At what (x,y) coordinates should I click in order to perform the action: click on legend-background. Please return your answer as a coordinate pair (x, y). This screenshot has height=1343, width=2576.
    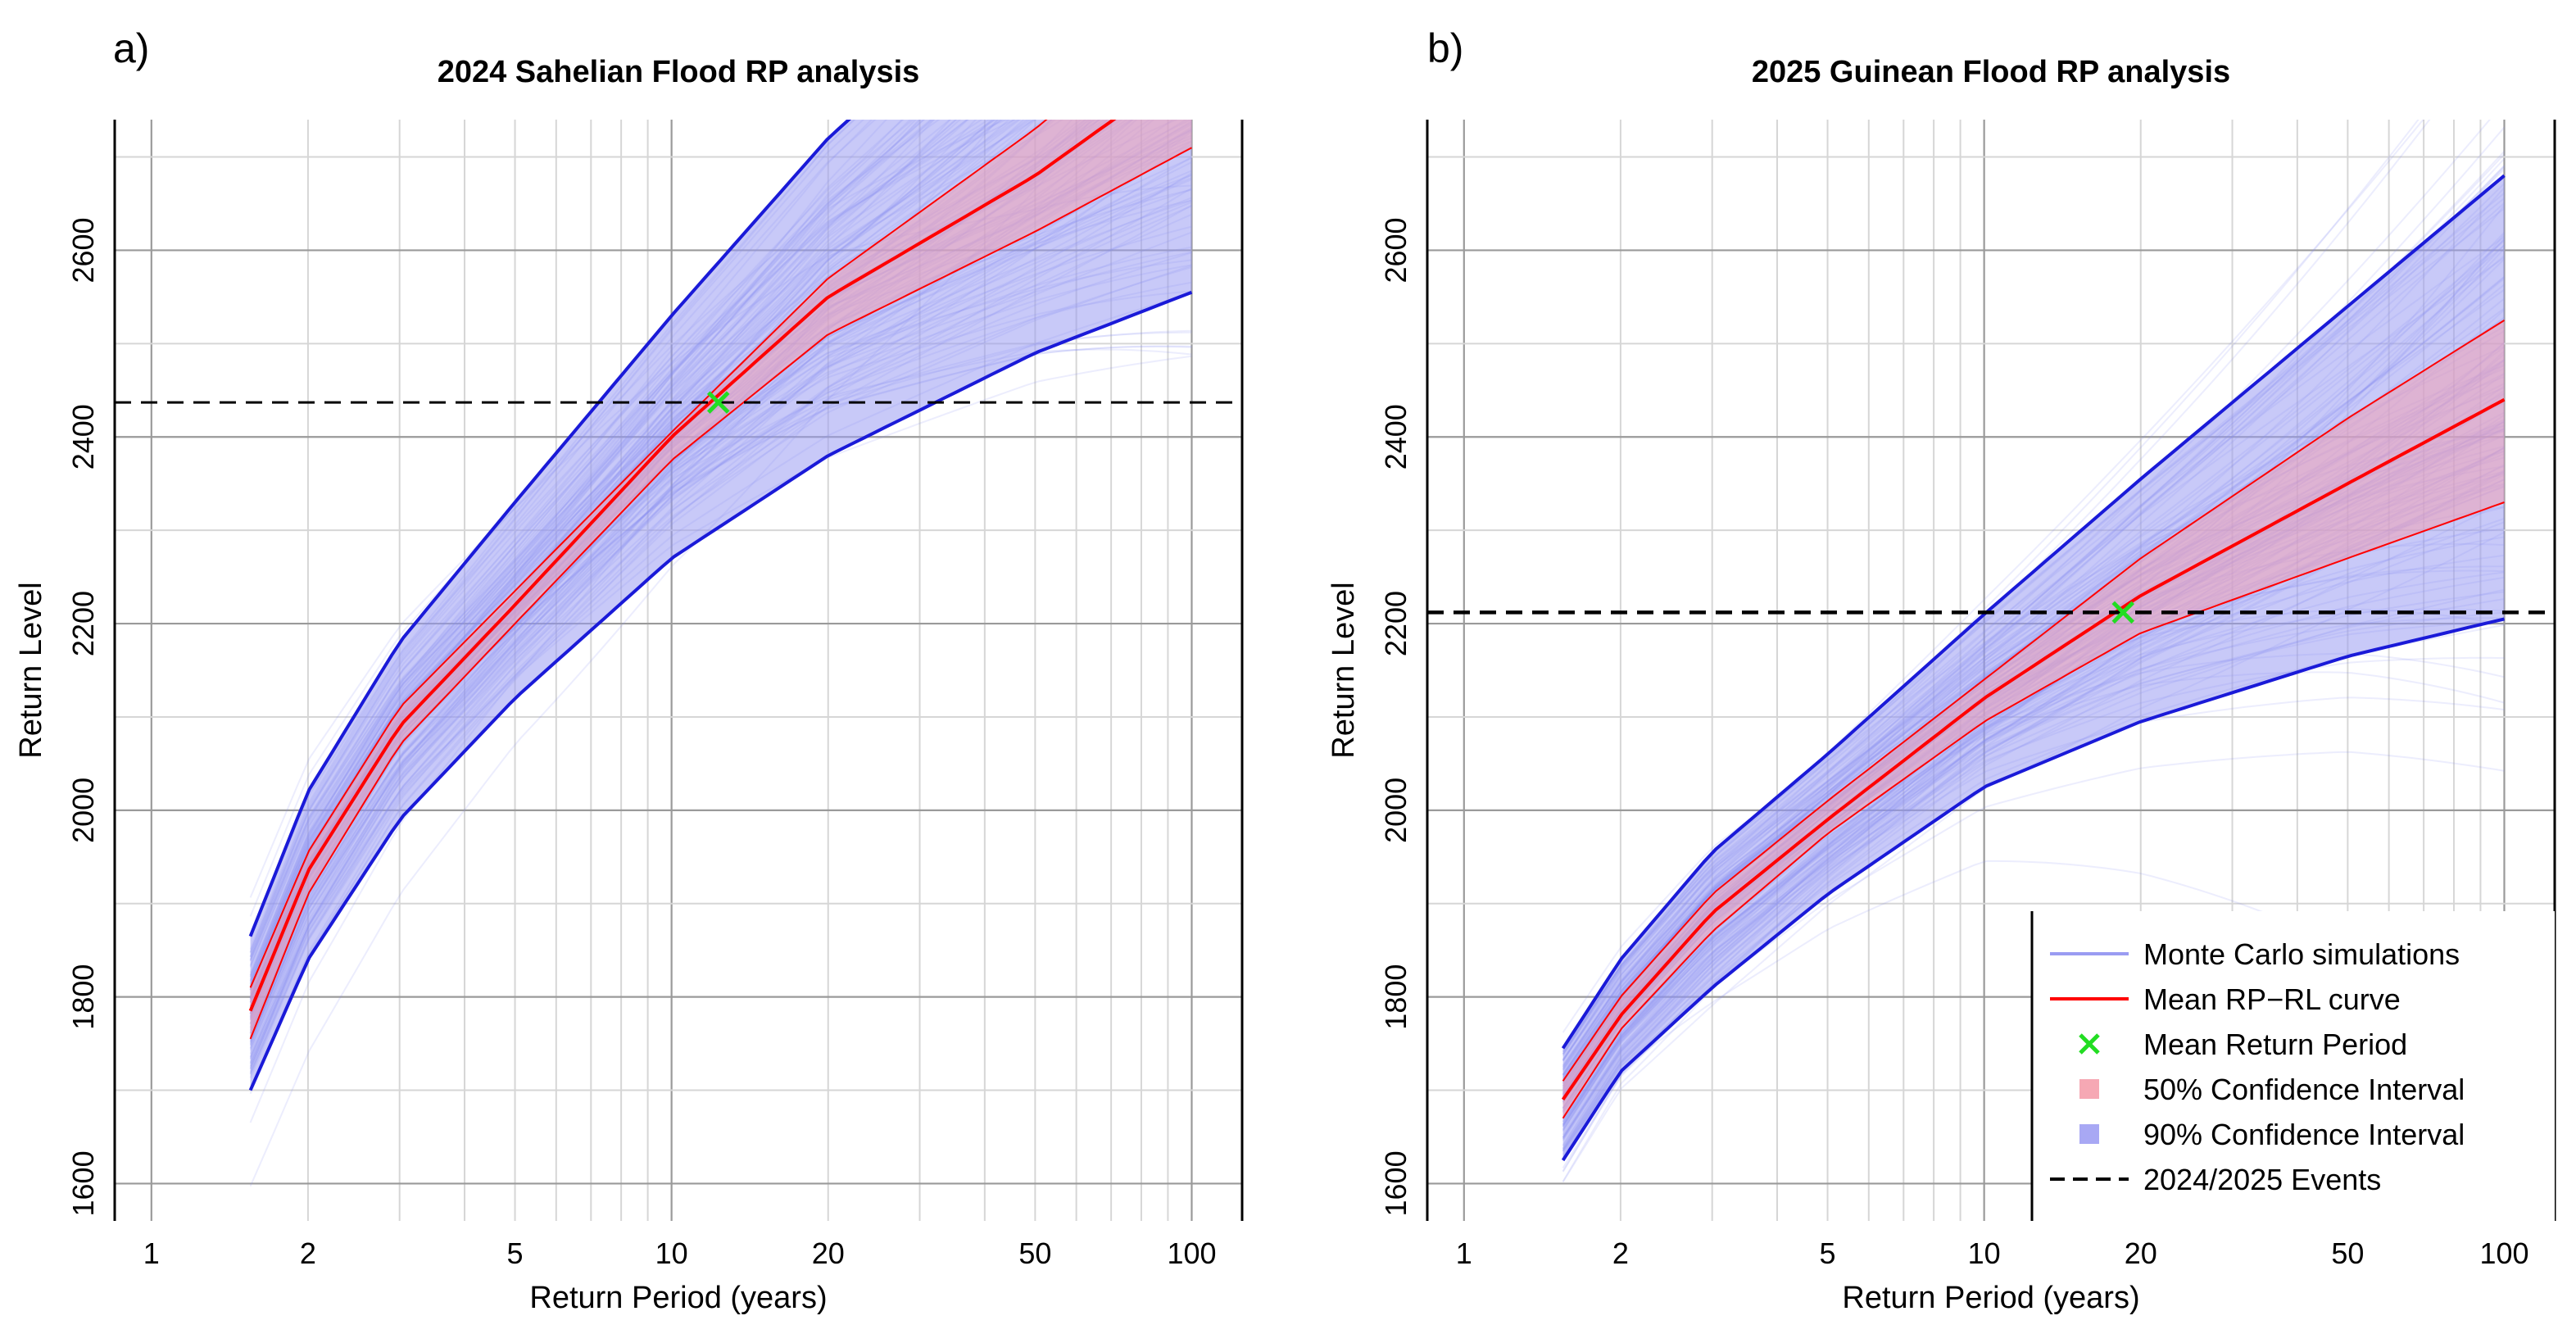
    Looking at the image, I should click on (2293, 1066).